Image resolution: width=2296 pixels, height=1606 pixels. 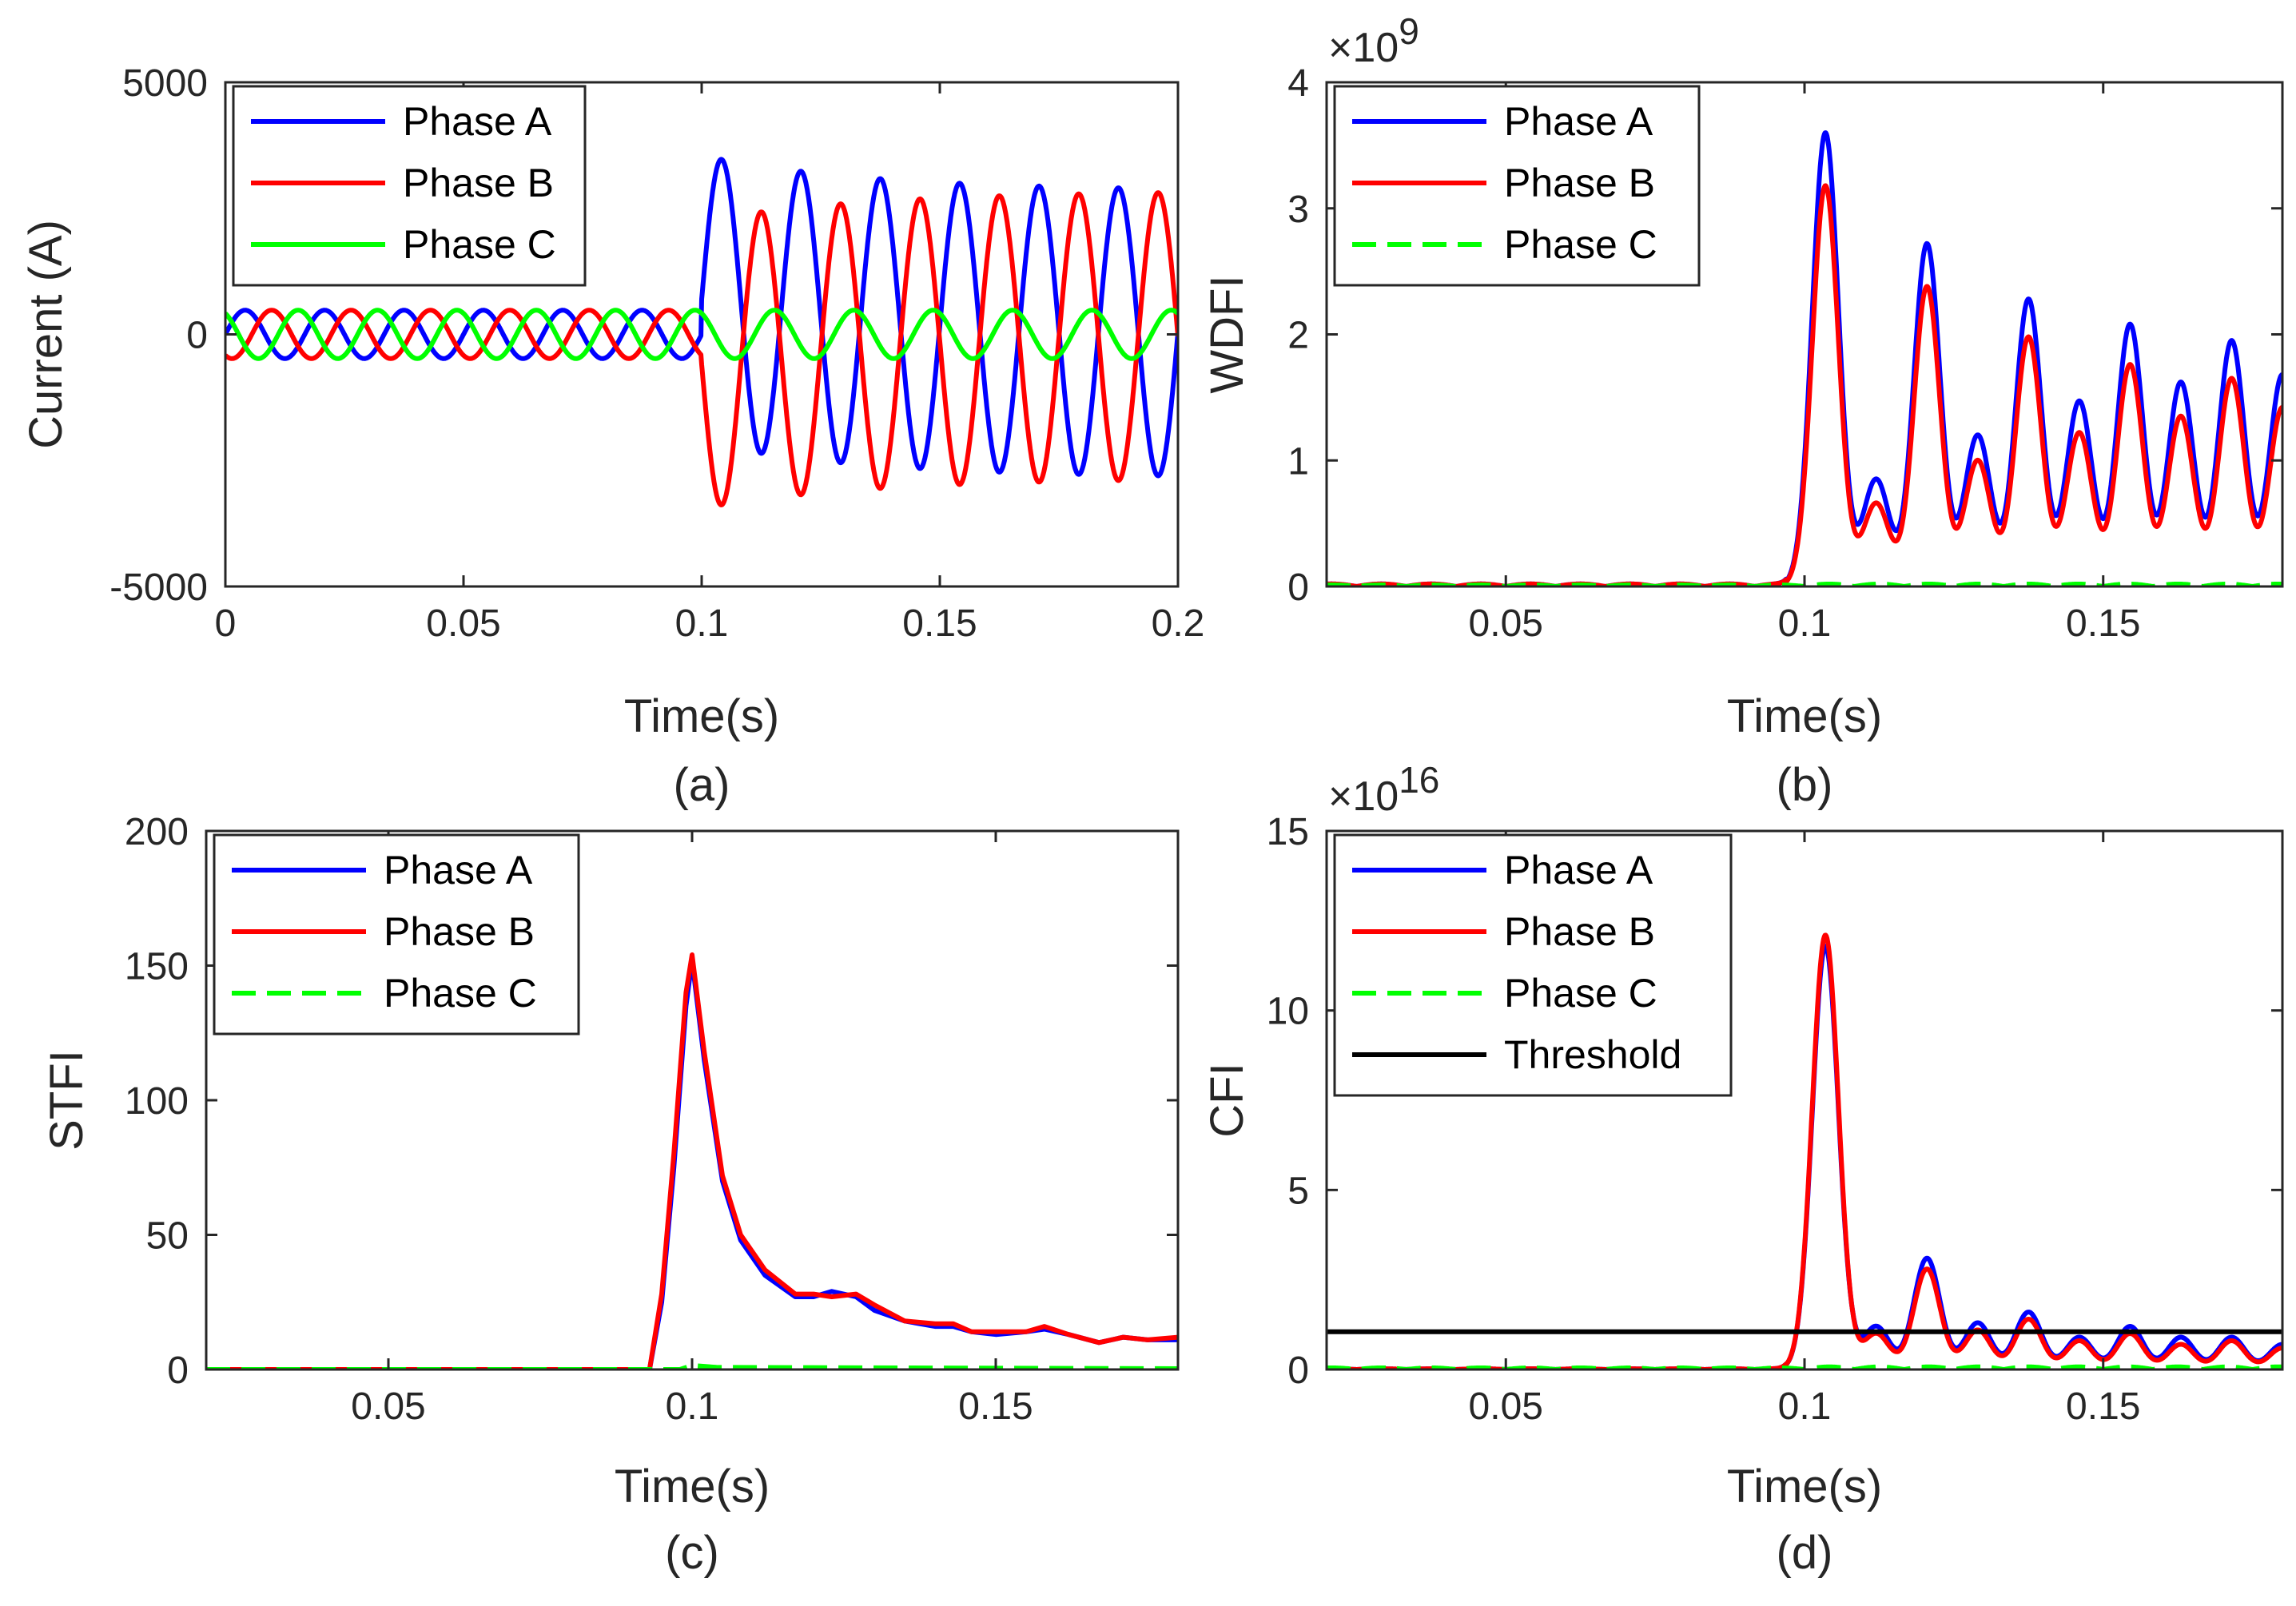 I want to click on y-exponent-label: ×10⁹, so click(x=1373, y=40).